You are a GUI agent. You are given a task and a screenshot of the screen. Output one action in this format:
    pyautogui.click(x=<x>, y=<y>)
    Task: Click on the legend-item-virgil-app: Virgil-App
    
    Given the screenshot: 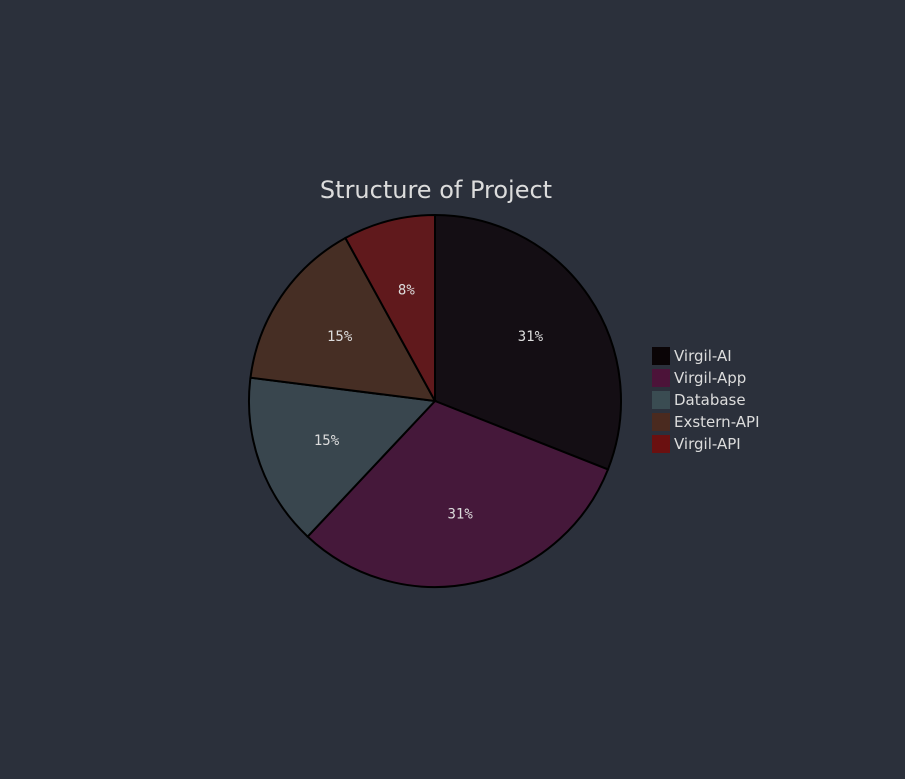 What is the action you would take?
    pyautogui.click(x=706, y=378)
    